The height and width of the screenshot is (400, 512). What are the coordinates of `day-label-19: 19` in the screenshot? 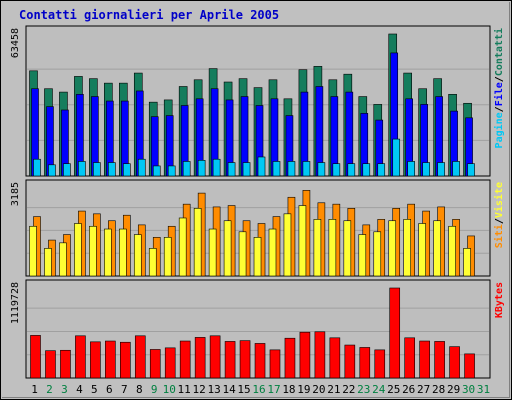 It's located at (303, 389).